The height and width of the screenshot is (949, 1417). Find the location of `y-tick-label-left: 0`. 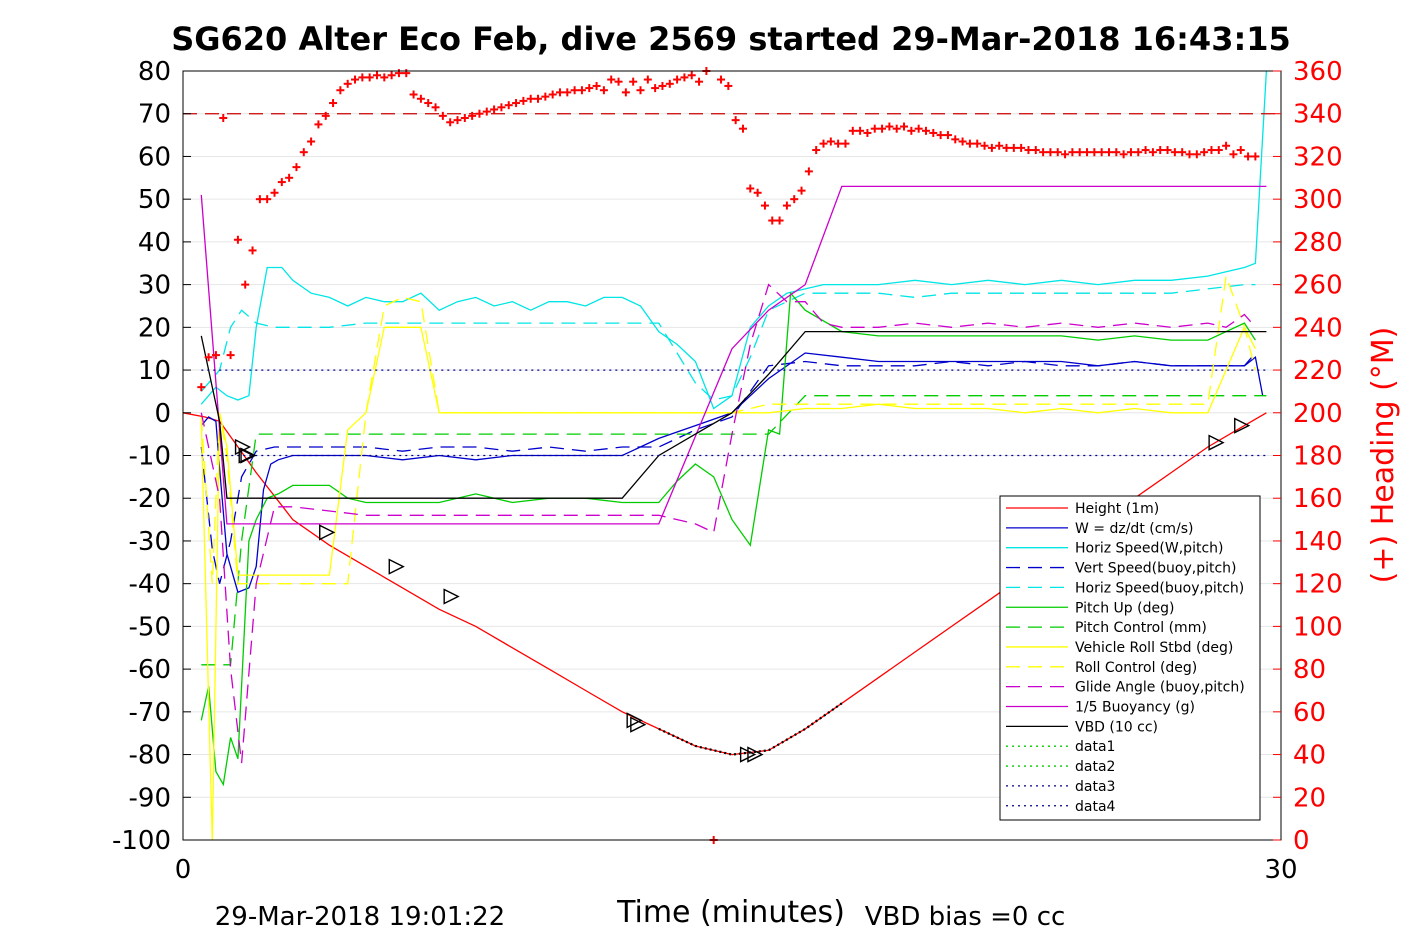

y-tick-label-left: 0 is located at coordinates (162, 414).